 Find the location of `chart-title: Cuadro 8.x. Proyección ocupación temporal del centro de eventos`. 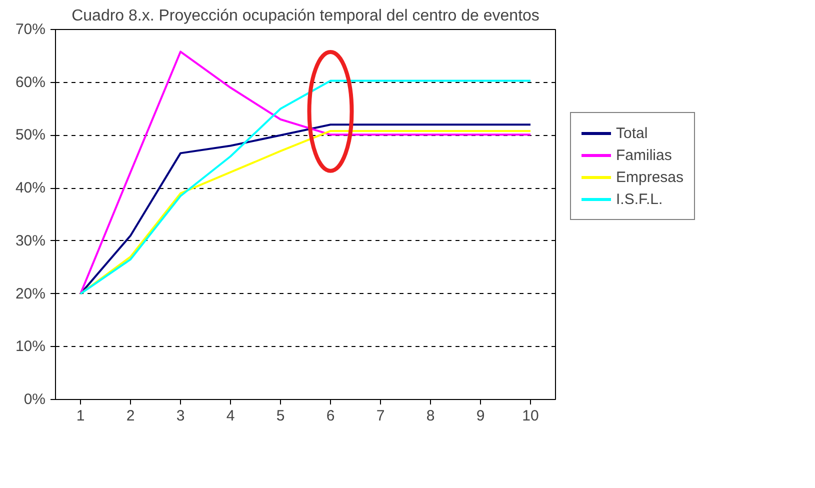

chart-title: Cuadro 8.x. Proyección ocupación temporal del centro de eventos is located at coordinates (306, 16).